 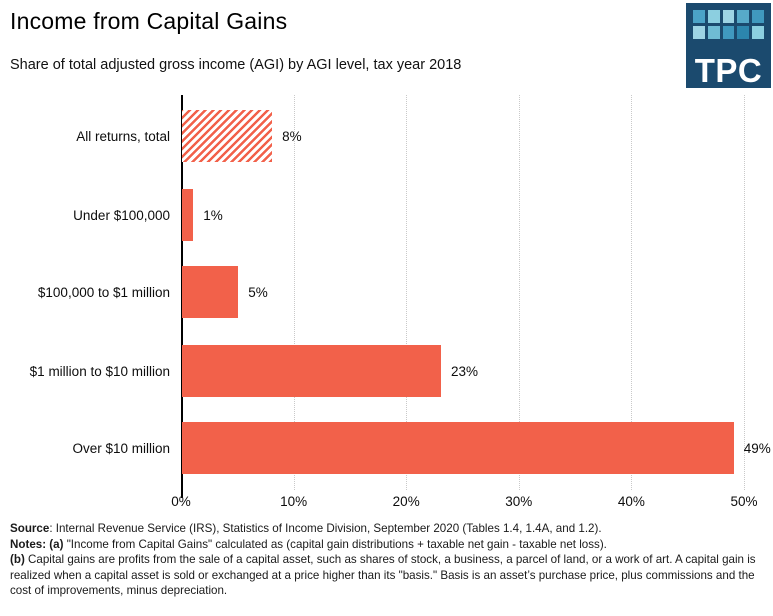 I want to click on tpc-logo-text: TPC, so click(x=728, y=70).